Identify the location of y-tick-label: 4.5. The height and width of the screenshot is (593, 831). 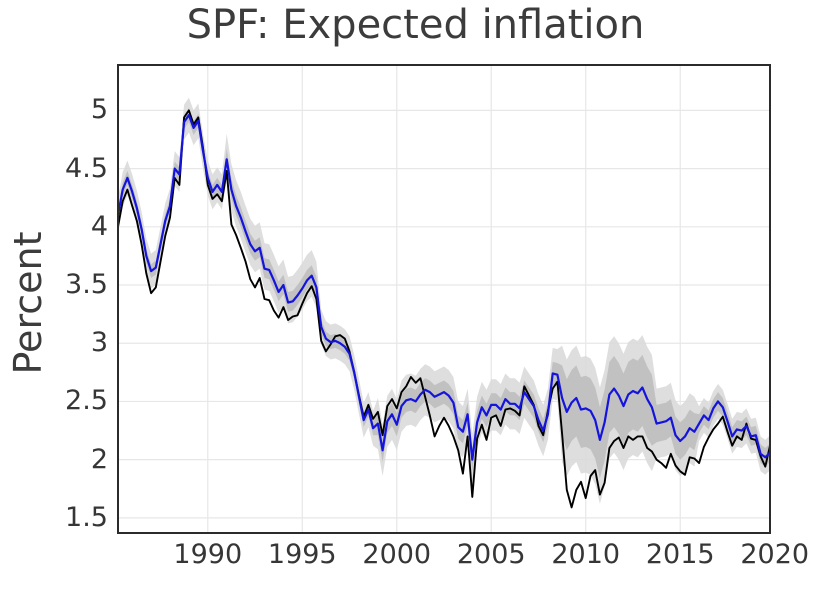
(86, 168).